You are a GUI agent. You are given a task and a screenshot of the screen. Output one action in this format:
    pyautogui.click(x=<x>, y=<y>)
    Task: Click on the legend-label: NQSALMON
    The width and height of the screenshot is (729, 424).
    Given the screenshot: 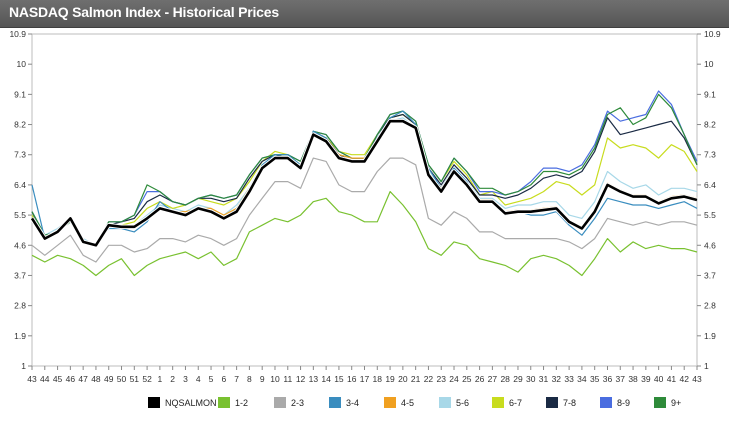 What is the action you would take?
    pyautogui.click(x=191, y=403)
    